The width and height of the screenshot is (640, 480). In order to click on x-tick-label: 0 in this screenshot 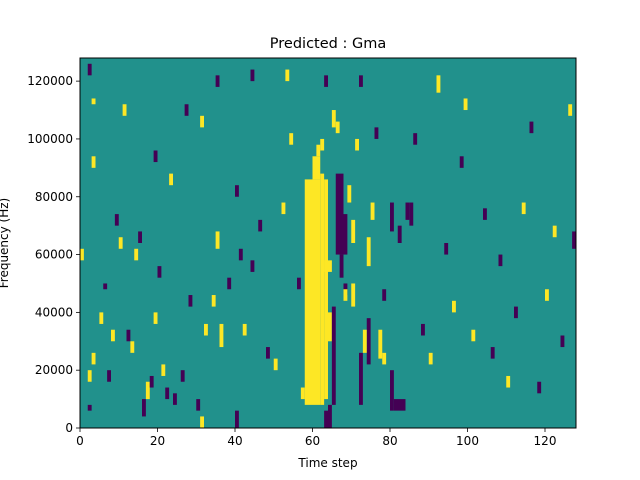, I will do `click(80, 441)`.